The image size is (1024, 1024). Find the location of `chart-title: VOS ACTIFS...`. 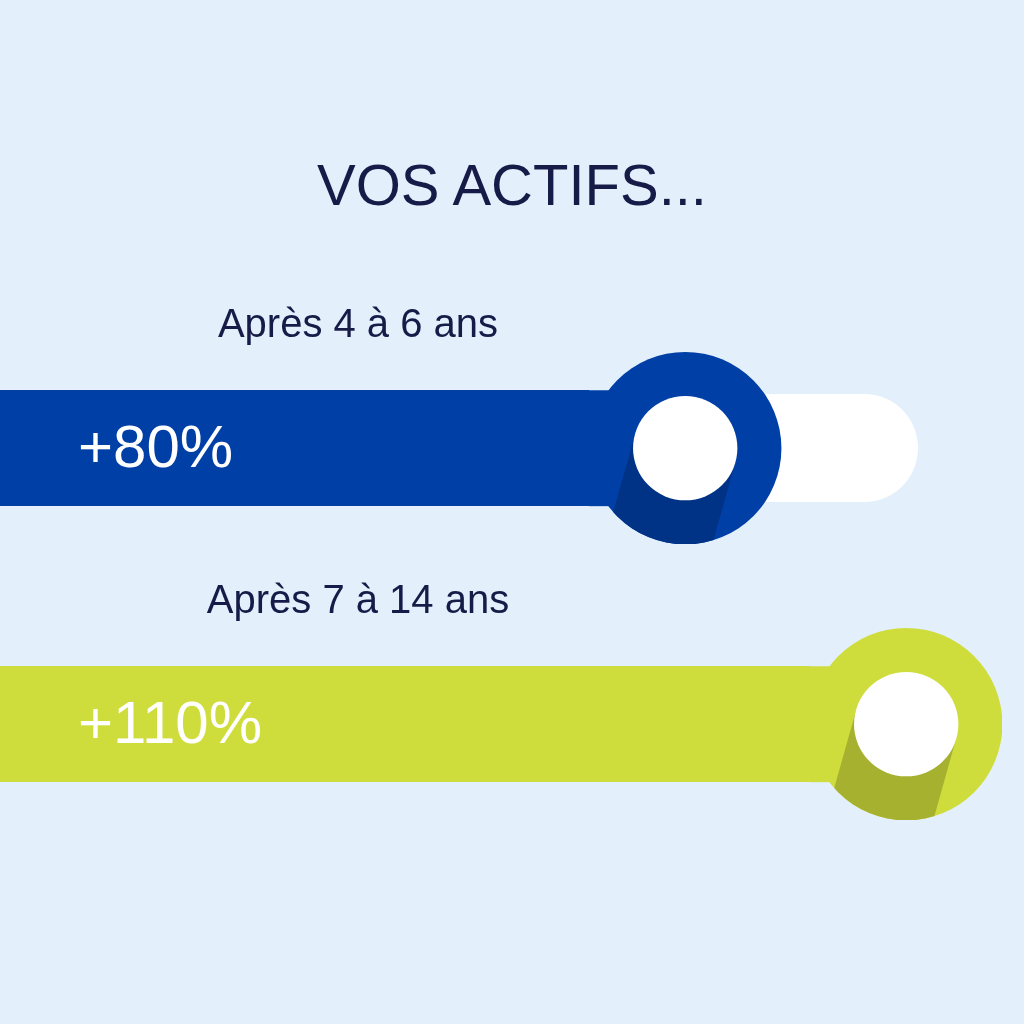

chart-title: VOS ACTIFS... is located at coordinates (512, 185).